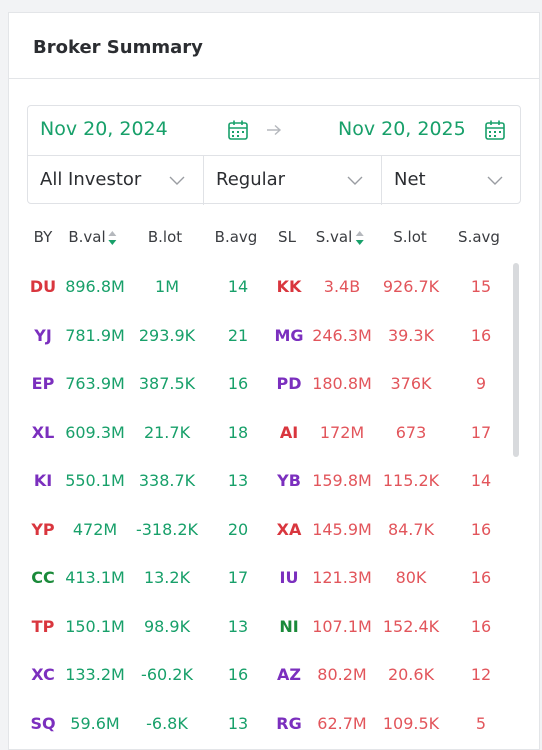  Describe the element at coordinates (342, 723) in the screenshot. I see `cell-value: 62.7M` at that location.